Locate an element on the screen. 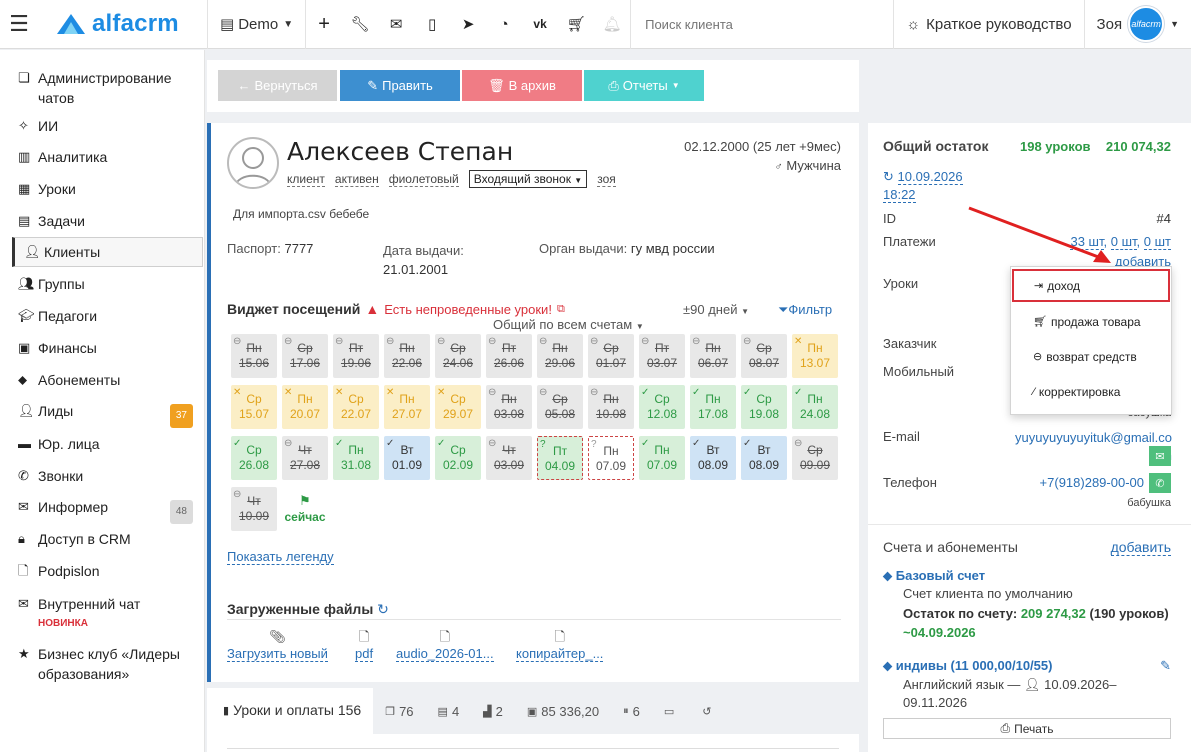 The width and height of the screenshot is (1191, 752). dropdown-item: ⇥ доход is located at coordinates (1091, 285).